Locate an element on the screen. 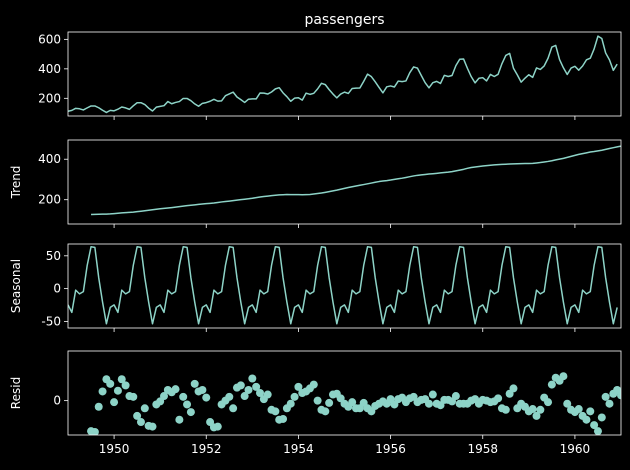 The width and height of the screenshot is (630, 470). x-tick-label: 1954 is located at coordinates (298, 449).